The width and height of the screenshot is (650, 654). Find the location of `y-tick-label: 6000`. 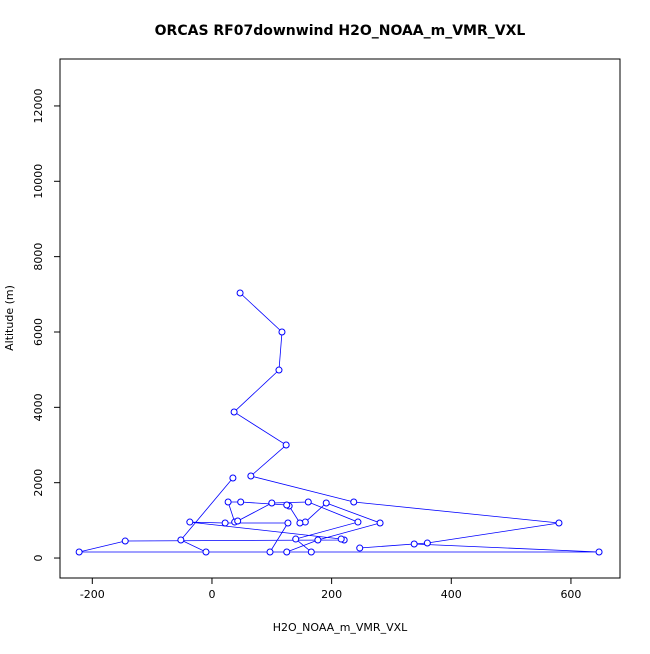

y-tick-label: 6000 is located at coordinates (38, 332).